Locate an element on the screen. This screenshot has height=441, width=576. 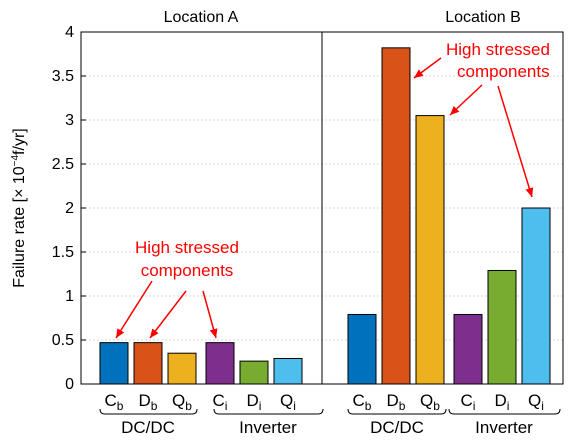
y-axis: 0 0.5 1 1.5 2 2.5 3 3.5 4 is located at coordinates (69, 208).